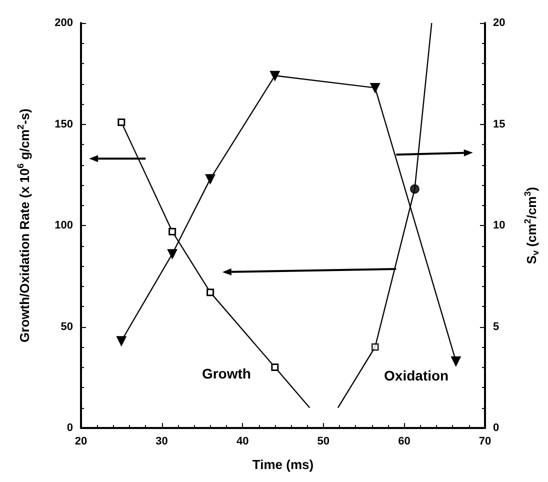  Describe the element at coordinates (66, 326) in the screenshot. I see `y-tick-label: 50` at that location.